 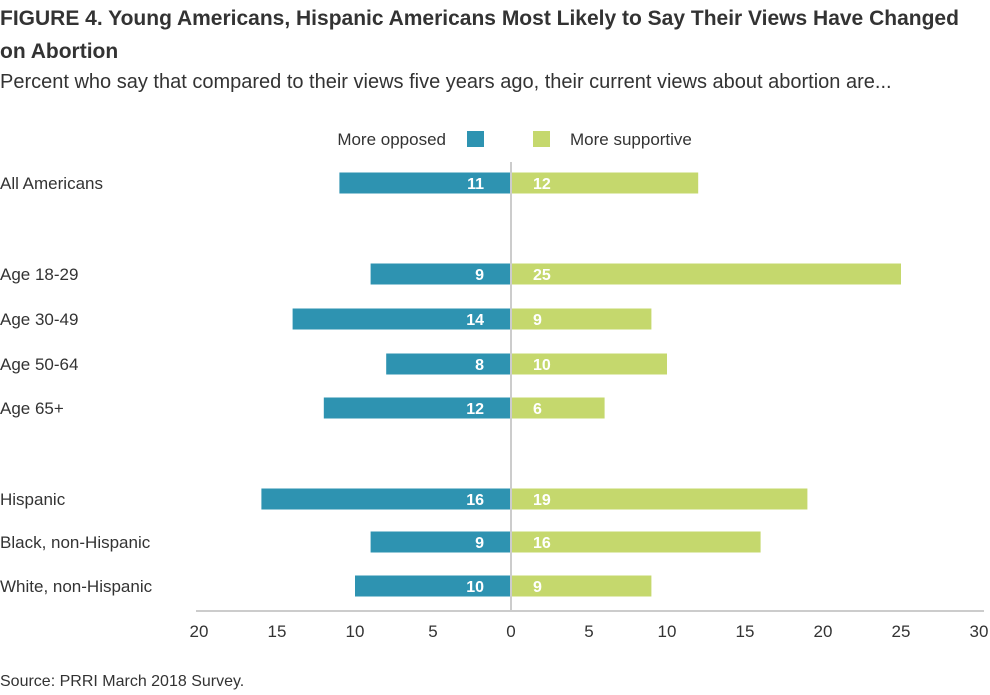 What do you see at coordinates (391, 139) in the screenshot?
I see `legend-label-more-opposed: More opposed` at bounding box center [391, 139].